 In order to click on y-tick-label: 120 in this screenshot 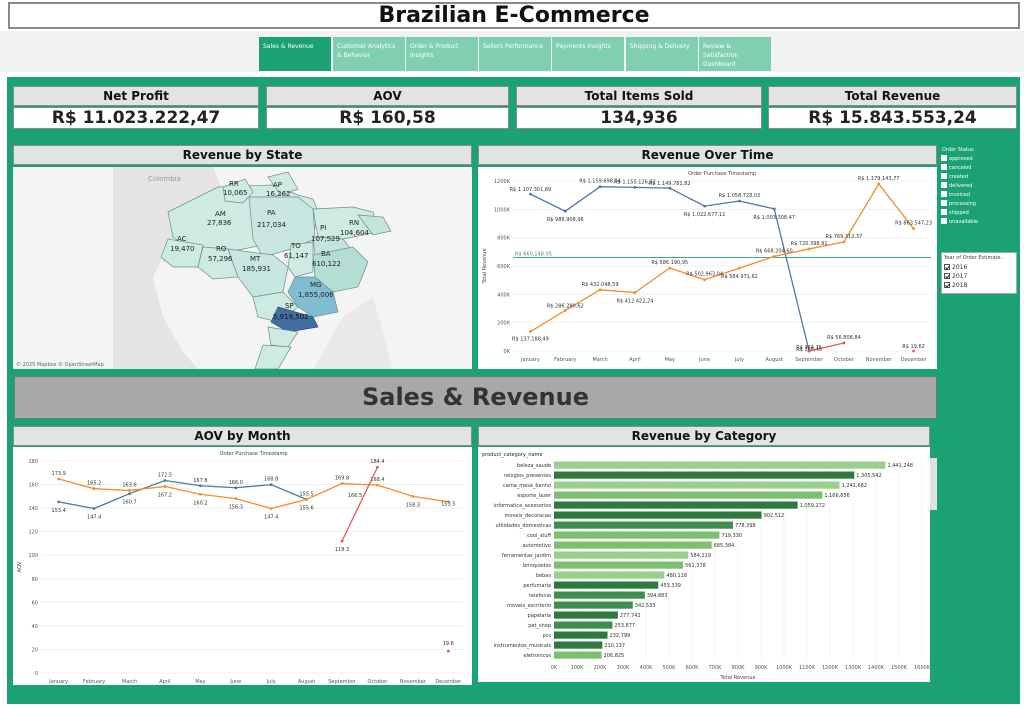, I will do `click(33, 533)`.